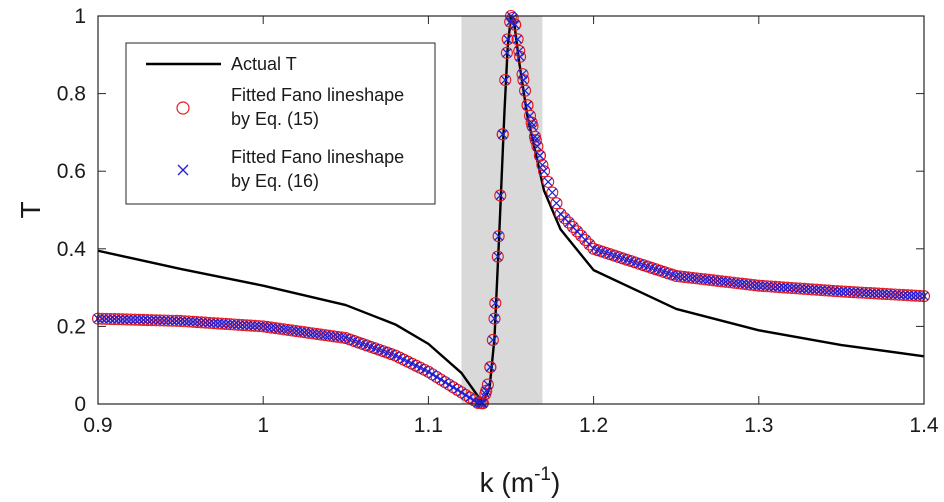 This screenshot has width=944, height=502. I want to click on y-tick-label: 0.6, so click(71, 171).